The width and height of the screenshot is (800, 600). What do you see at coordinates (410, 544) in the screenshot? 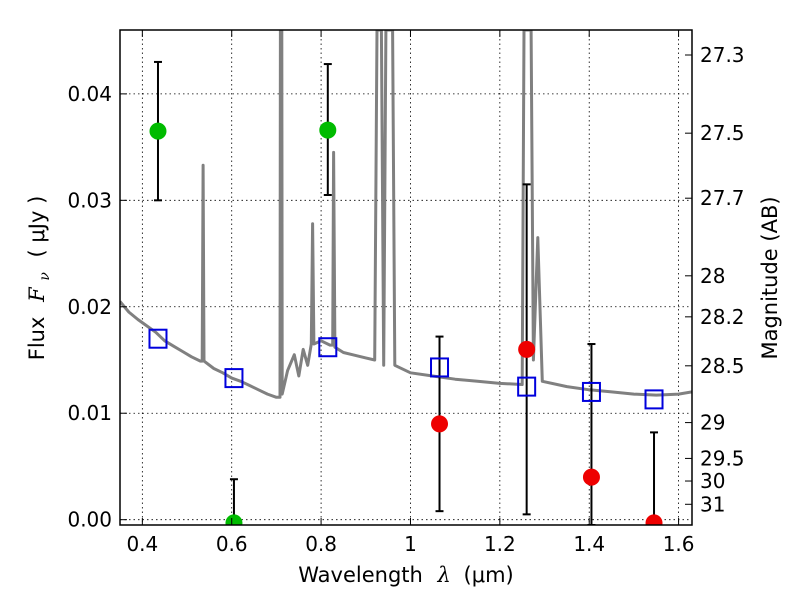
I see `x-tick-label: 1` at bounding box center [410, 544].